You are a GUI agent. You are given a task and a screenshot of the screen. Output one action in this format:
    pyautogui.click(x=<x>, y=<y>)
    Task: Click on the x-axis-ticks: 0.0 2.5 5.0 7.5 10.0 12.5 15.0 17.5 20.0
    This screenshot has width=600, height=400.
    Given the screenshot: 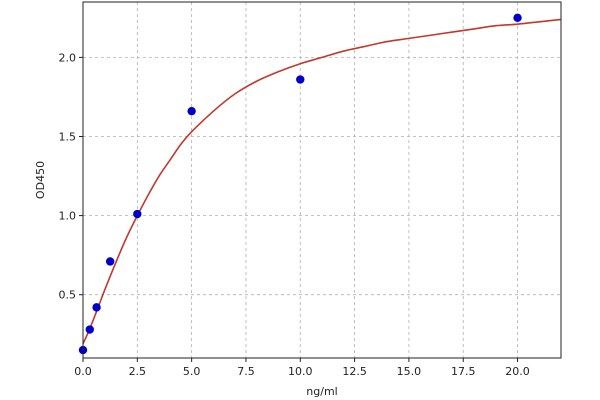 What is the action you would take?
    pyautogui.click(x=302, y=368)
    